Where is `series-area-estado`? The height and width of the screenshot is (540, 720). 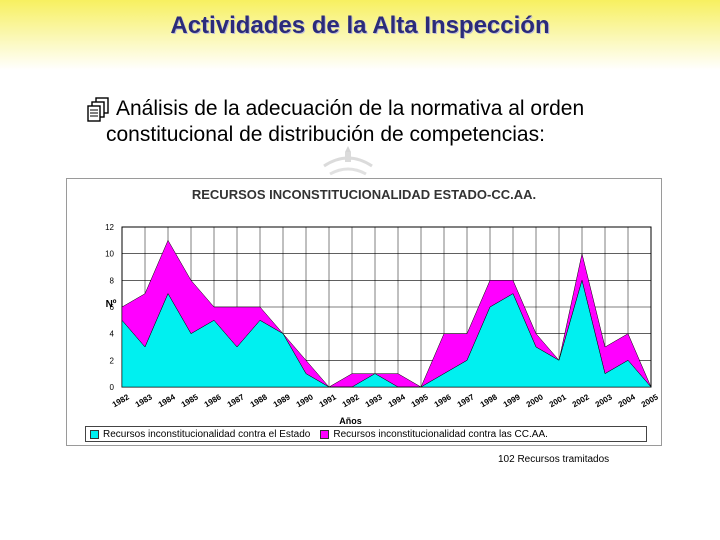
series-area-estado is located at coordinates (386, 333).